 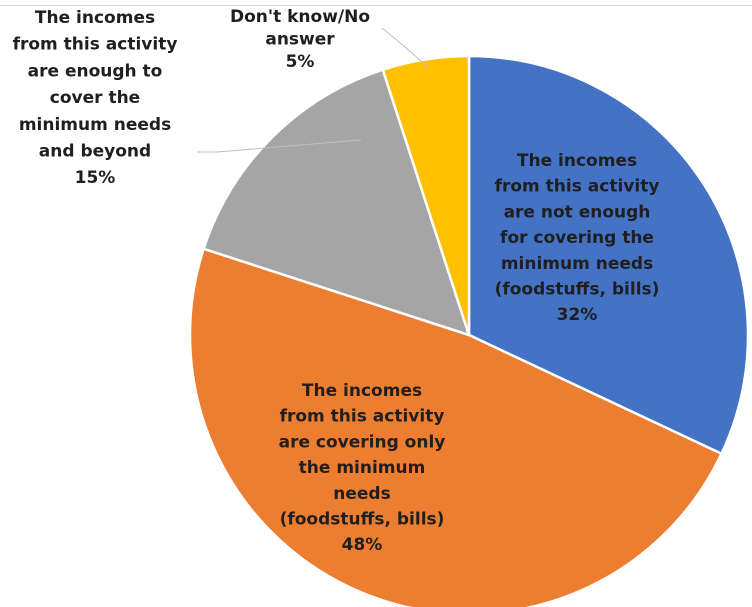 I want to click on slice-label-line: the minimum, so click(x=362, y=468).